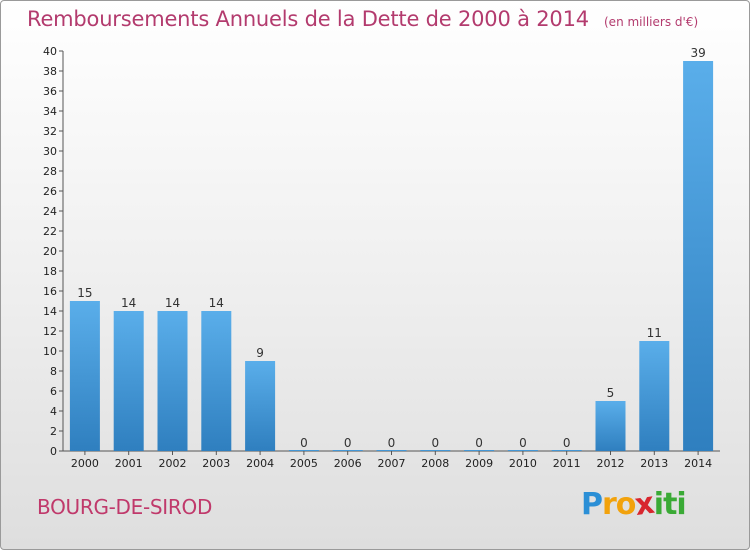 This screenshot has width=750, height=550. Describe the element at coordinates (50, 311) in the screenshot. I see `y-tick-label: 14` at that location.